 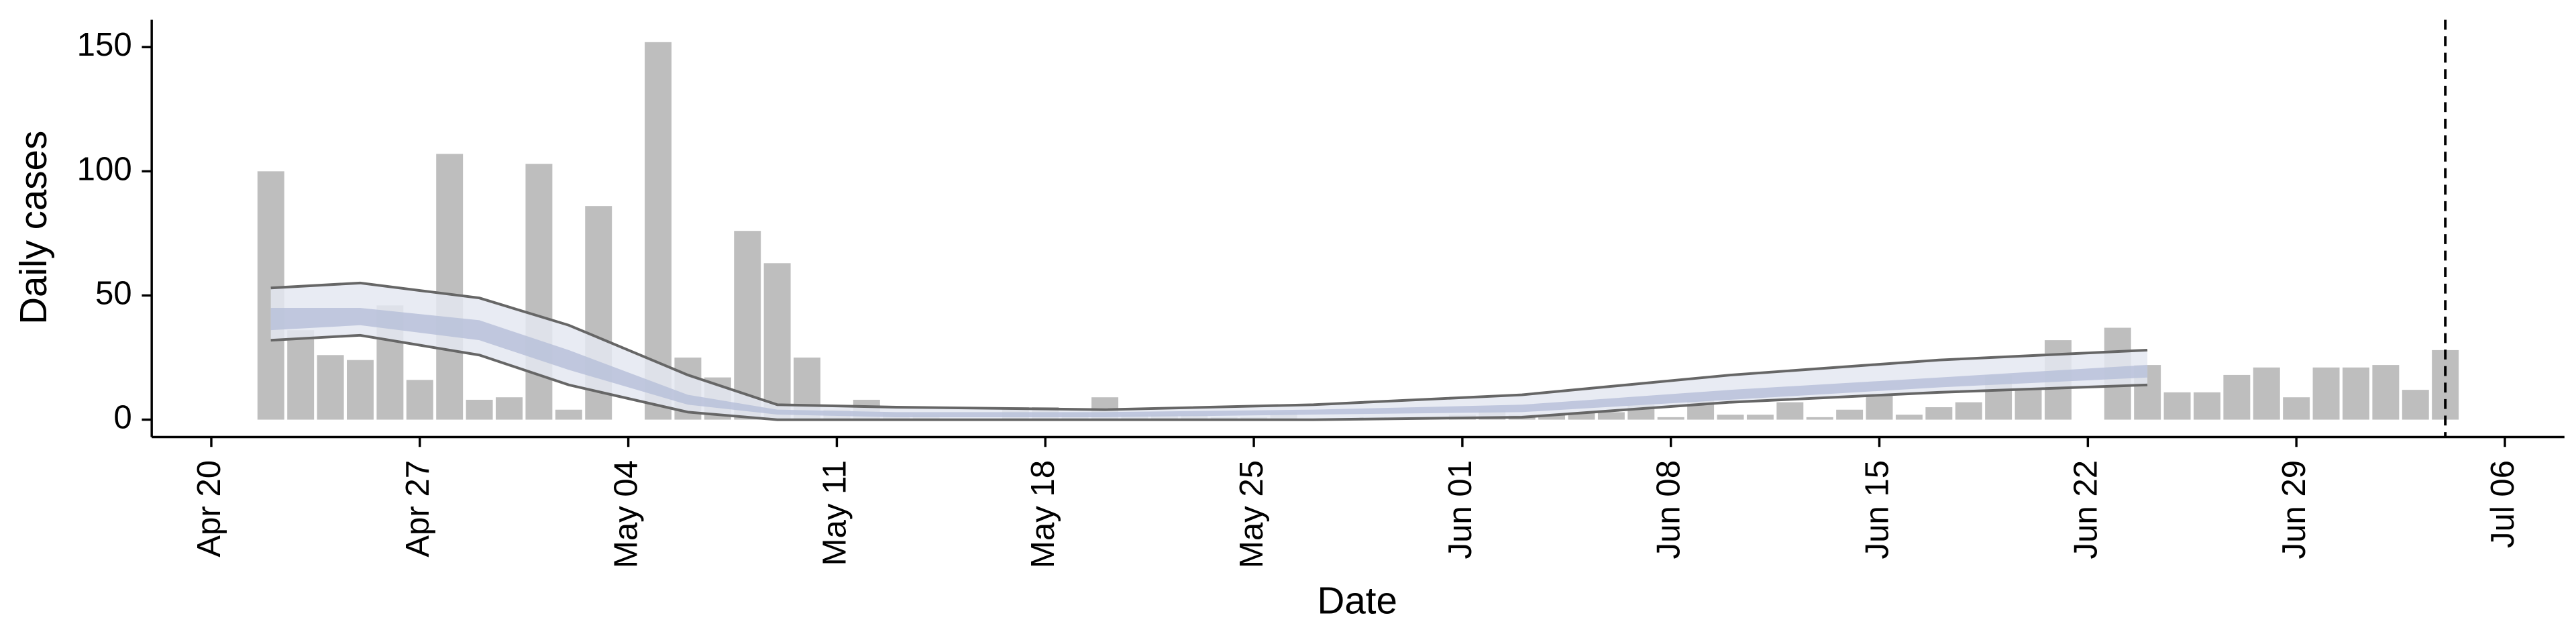 What do you see at coordinates (626, 514) in the screenshot?
I see `x-tick-label: May 04` at bounding box center [626, 514].